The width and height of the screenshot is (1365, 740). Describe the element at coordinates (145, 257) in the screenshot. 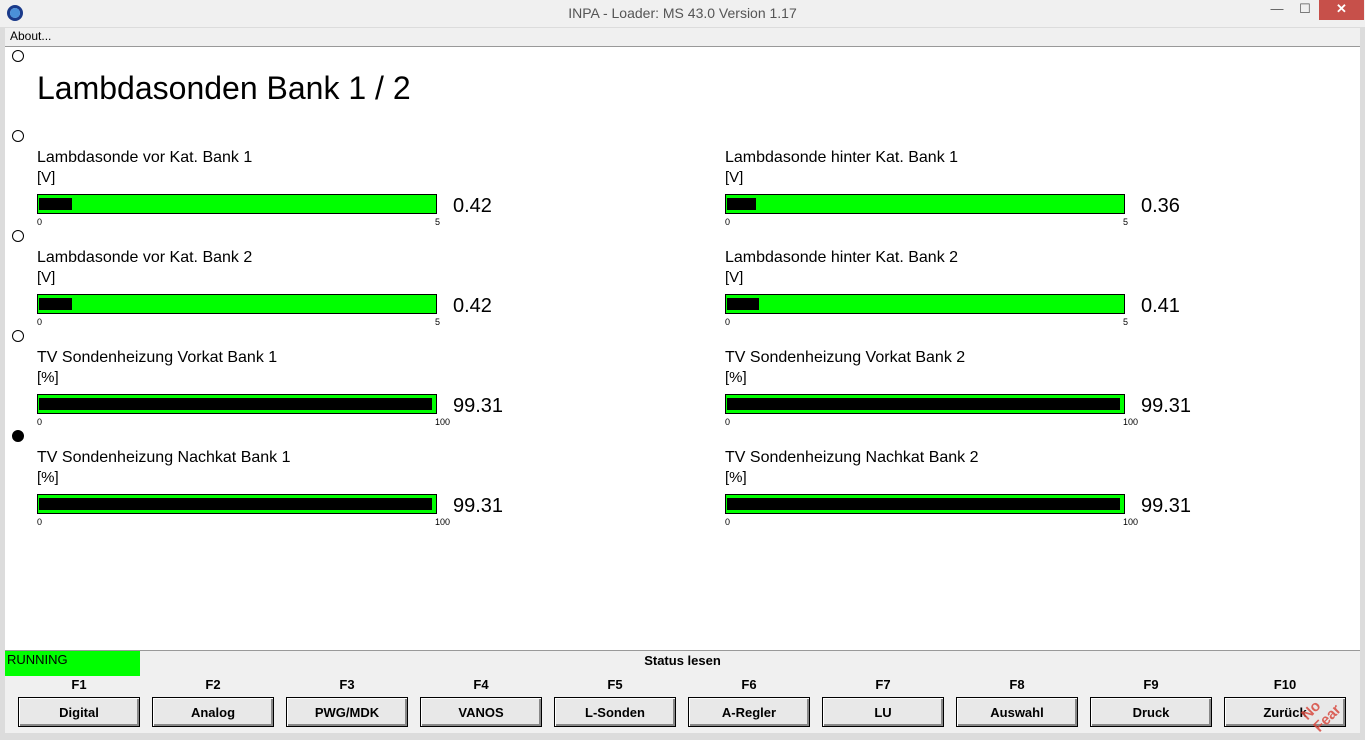

I see `gauge-label: Lambdasonde vor Kat. Bank 2` at that location.